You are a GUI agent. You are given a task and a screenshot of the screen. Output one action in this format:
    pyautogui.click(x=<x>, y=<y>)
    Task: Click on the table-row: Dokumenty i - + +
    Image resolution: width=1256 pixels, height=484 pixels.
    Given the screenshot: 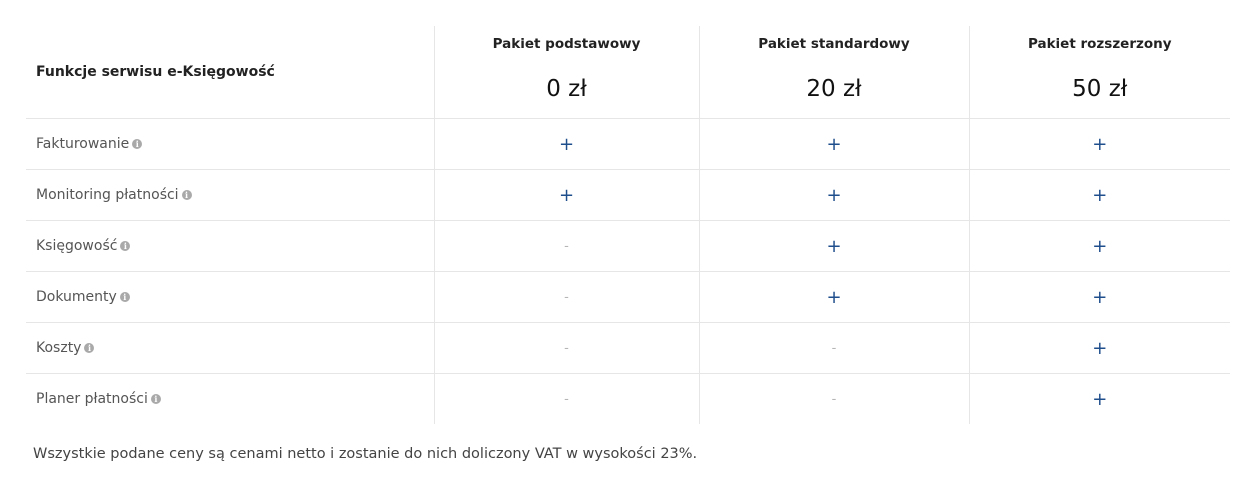 What is the action you would take?
    pyautogui.click(x=628, y=297)
    